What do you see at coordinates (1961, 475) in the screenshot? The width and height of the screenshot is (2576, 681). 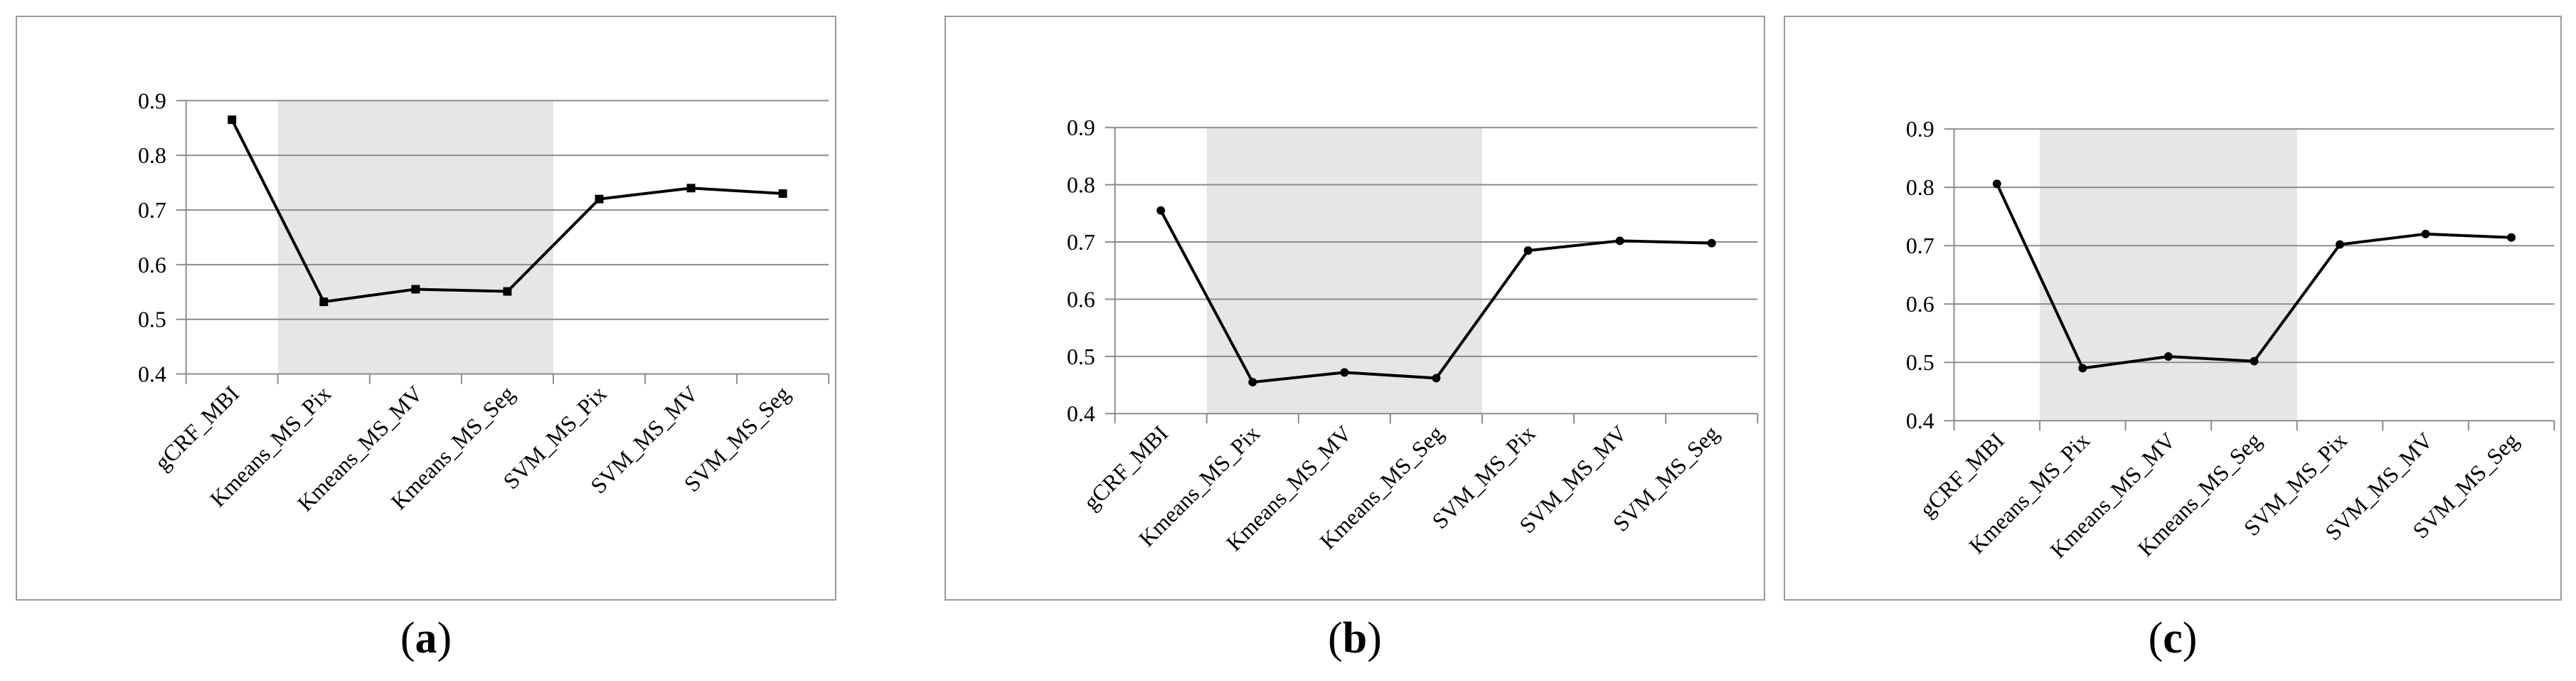 I see `x-tick-label-c: gCRF_MBI` at bounding box center [1961, 475].